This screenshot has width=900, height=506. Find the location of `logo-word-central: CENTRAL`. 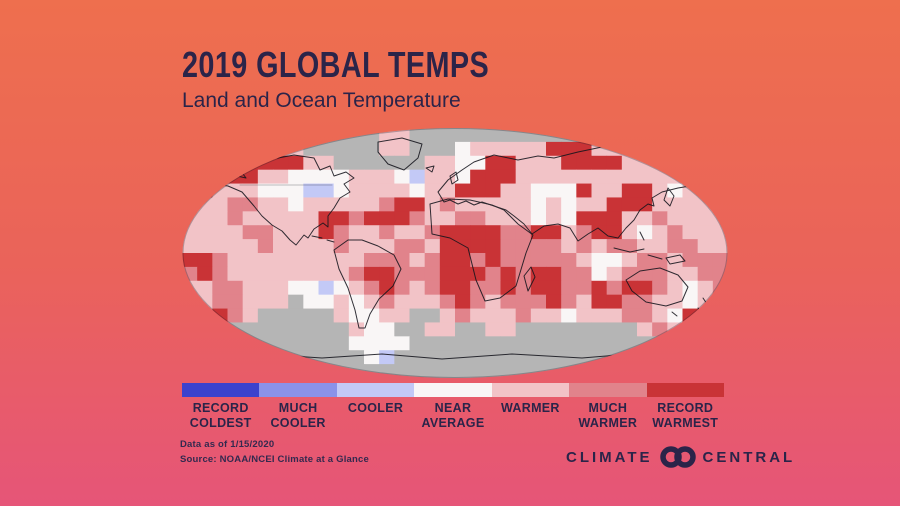

logo-word-central: CENTRAL is located at coordinates (749, 457).